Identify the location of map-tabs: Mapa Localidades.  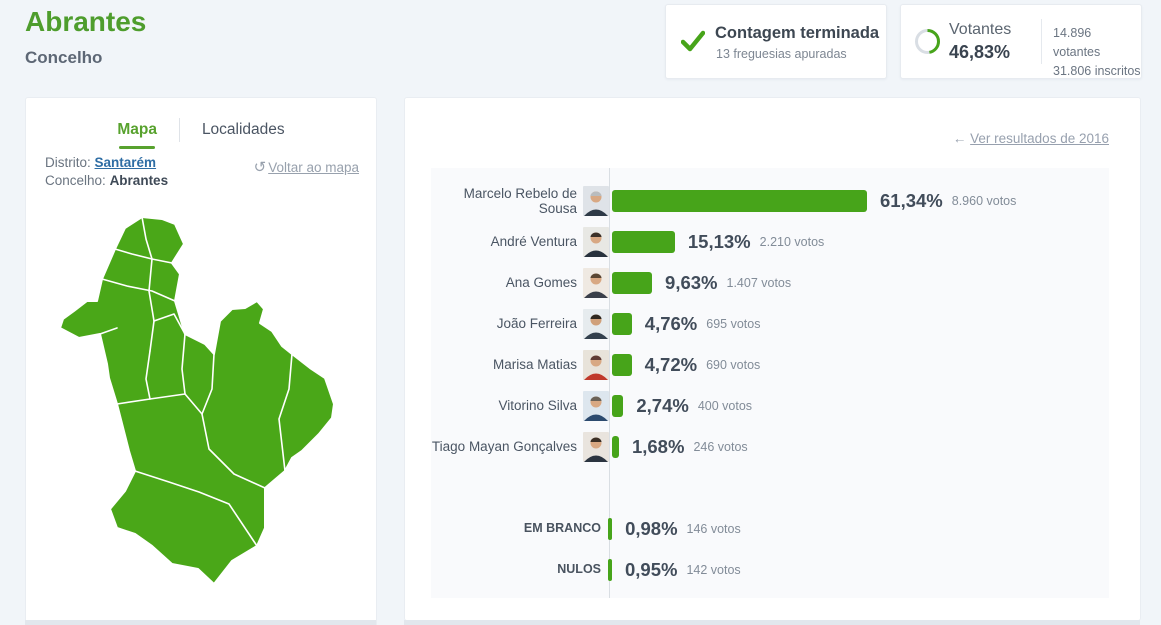
(201, 133).